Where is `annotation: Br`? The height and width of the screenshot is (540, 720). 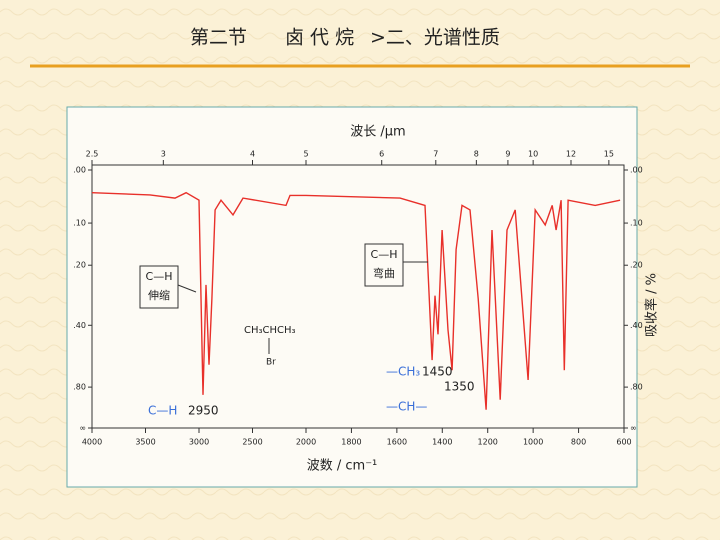 annotation: Br is located at coordinates (271, 363).